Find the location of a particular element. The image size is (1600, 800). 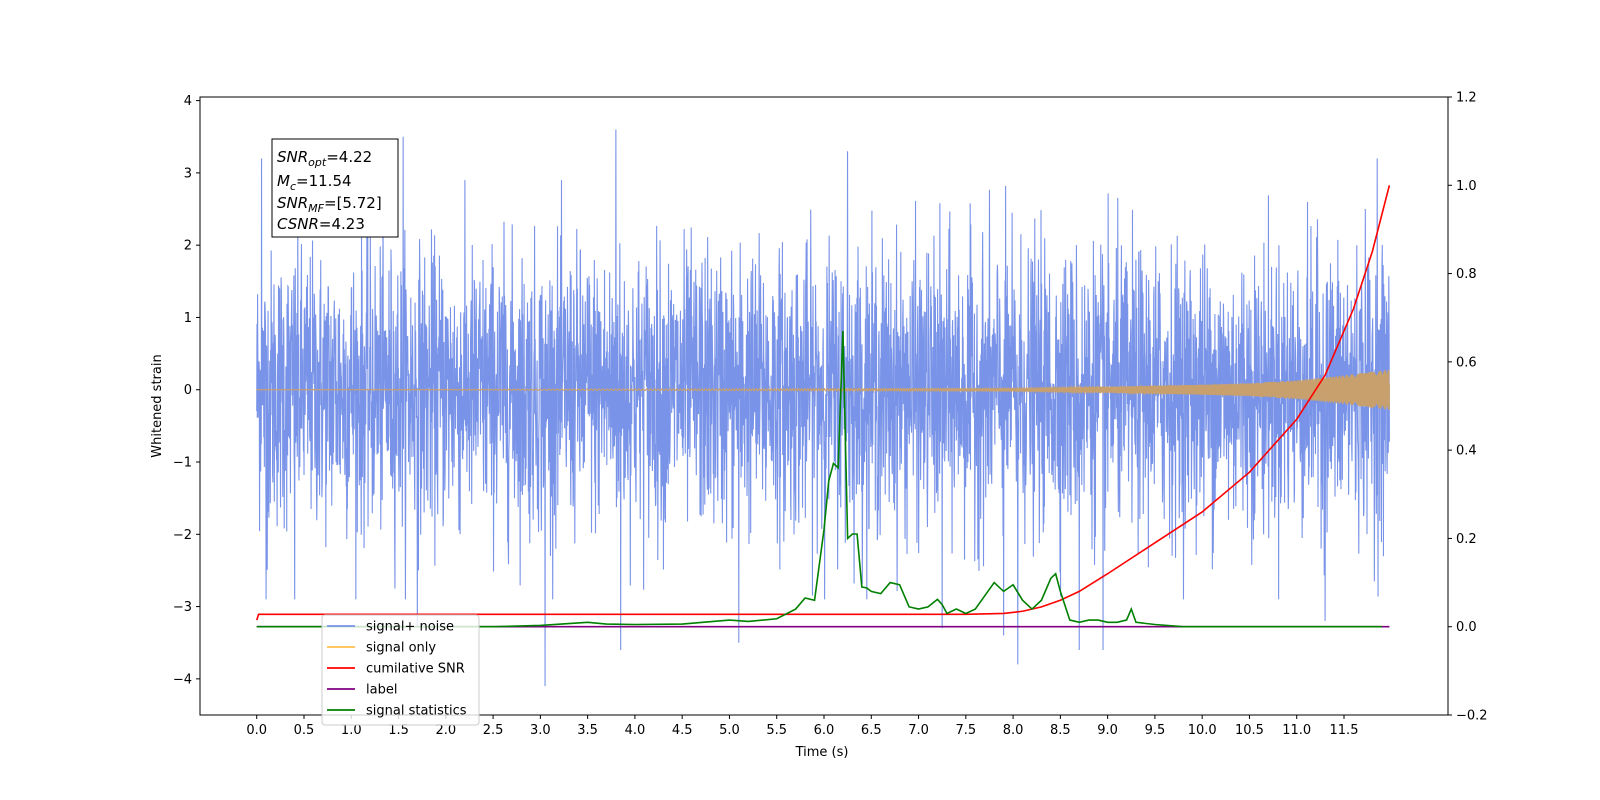

legend-frame is located at coordinates (400, 670).